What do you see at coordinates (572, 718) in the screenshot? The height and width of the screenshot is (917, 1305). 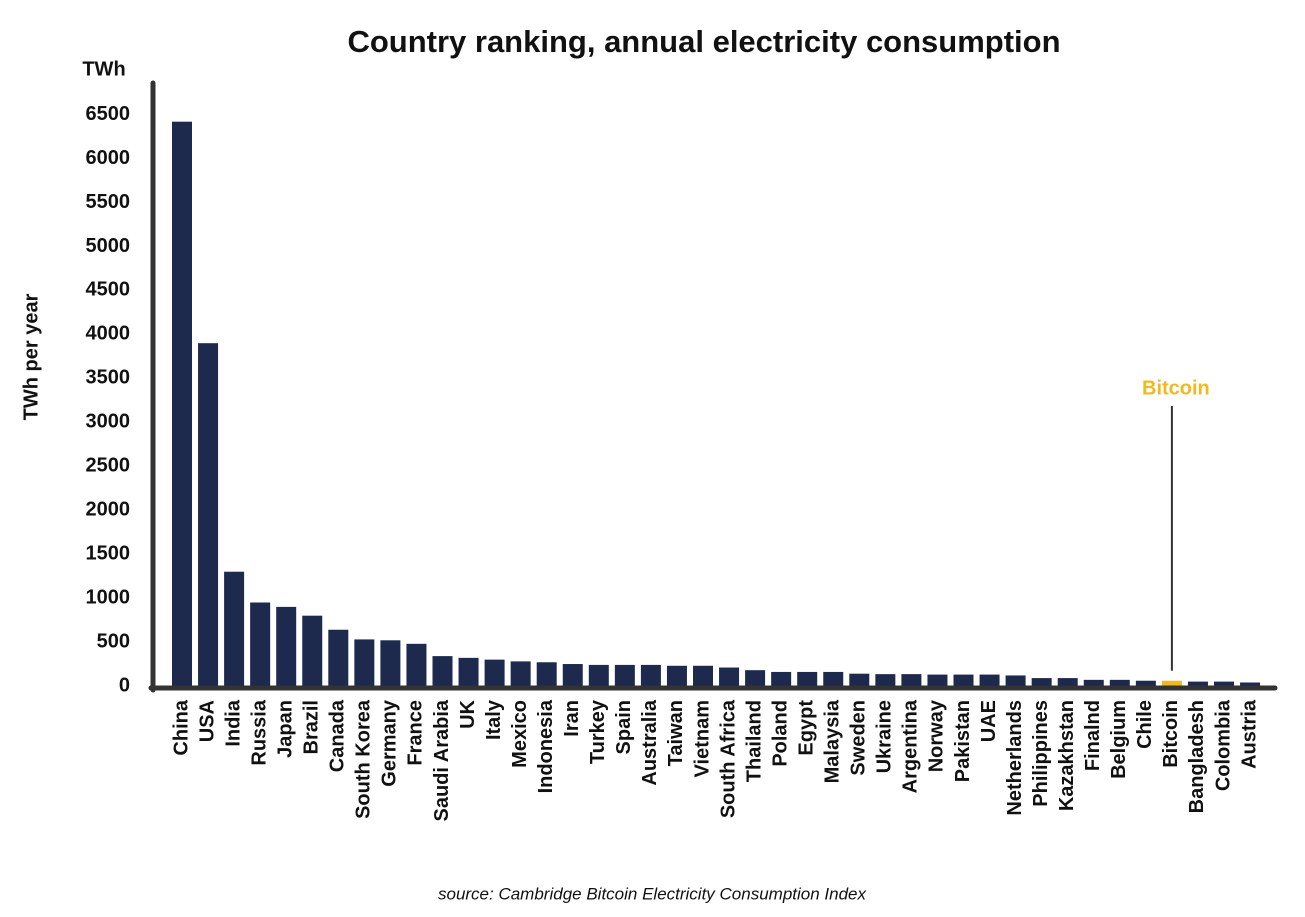 I see `x-tick-label: Iran` at bounding box center [572, 718].